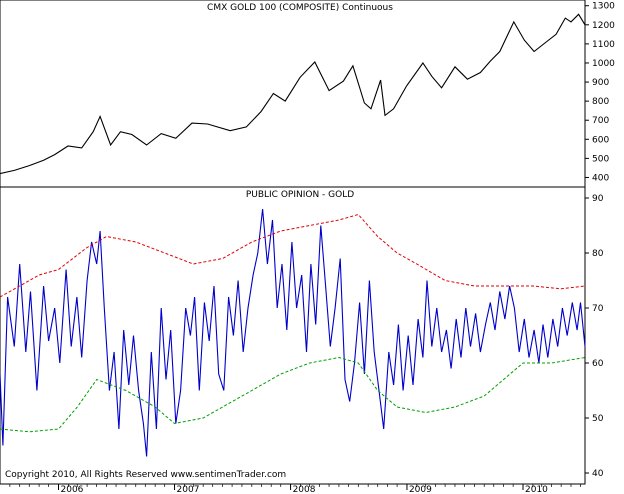  Describe the element at coordinates (300, 195) in the screenshot. I see `opinion-chart-title: PUBLIC OPINION - GOLD` at that location.